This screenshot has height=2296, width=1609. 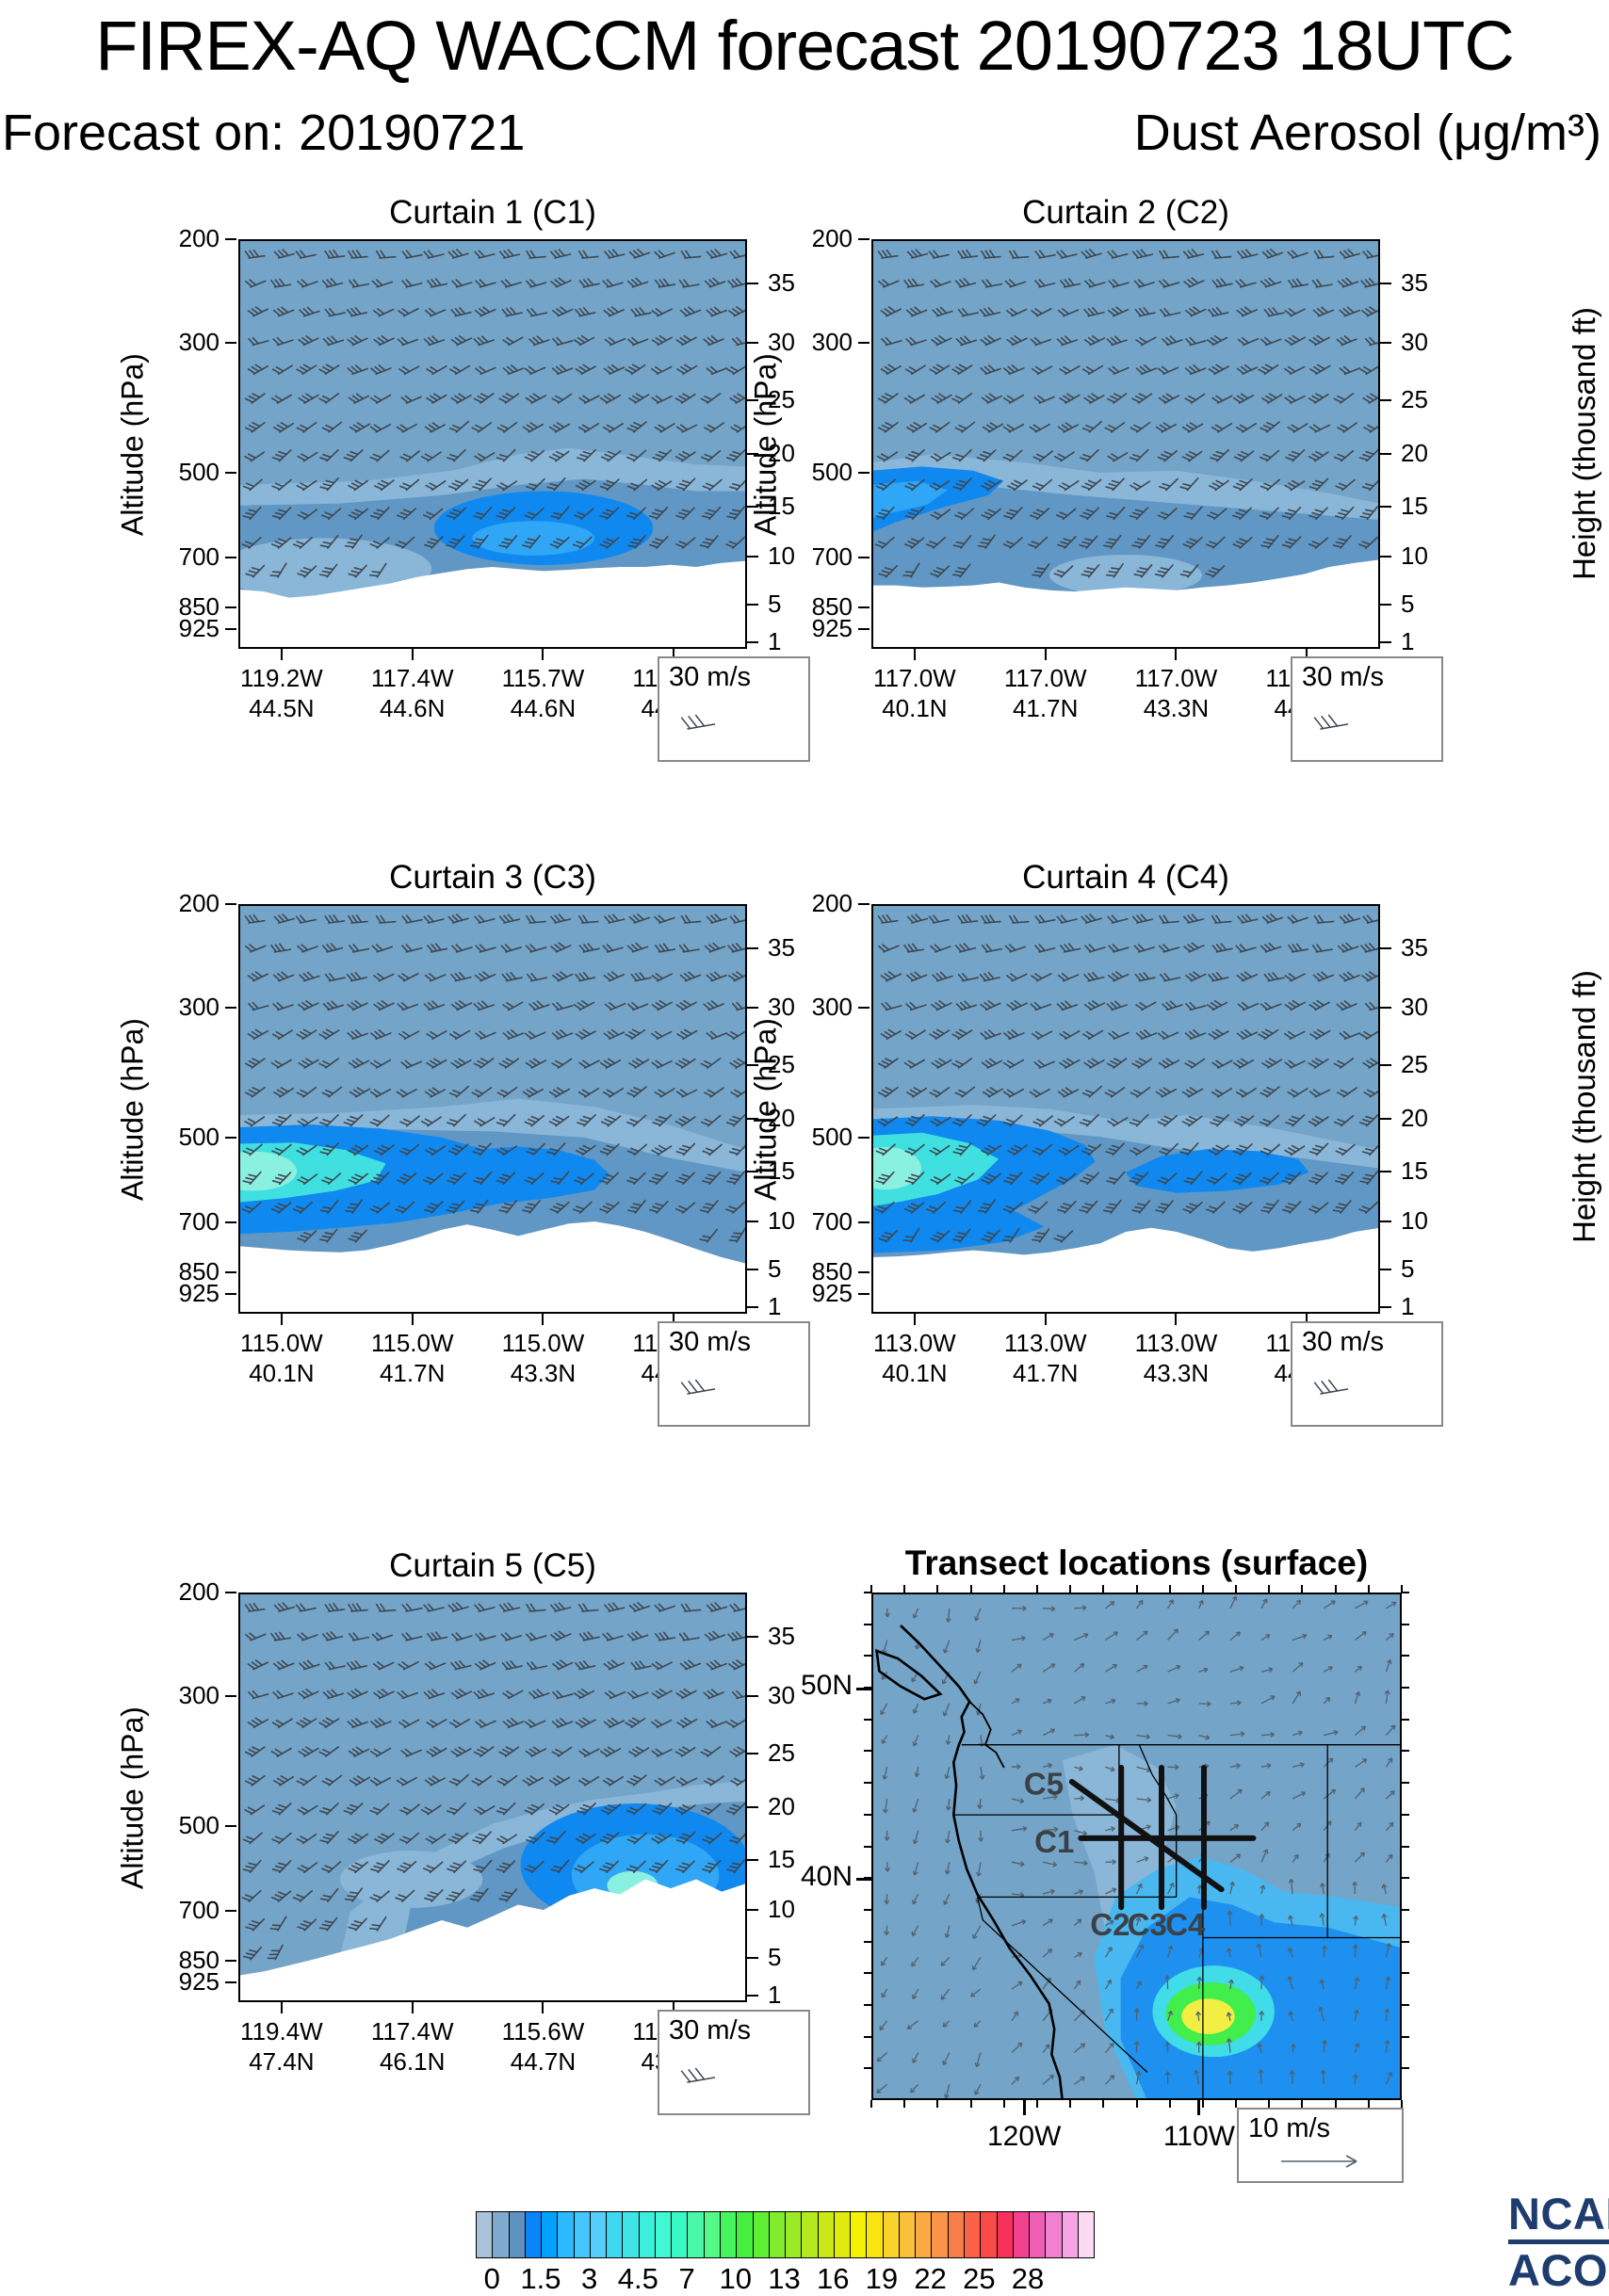 I want to click on lat-tick-label: 47.4N, so click(x=282, y=2061).